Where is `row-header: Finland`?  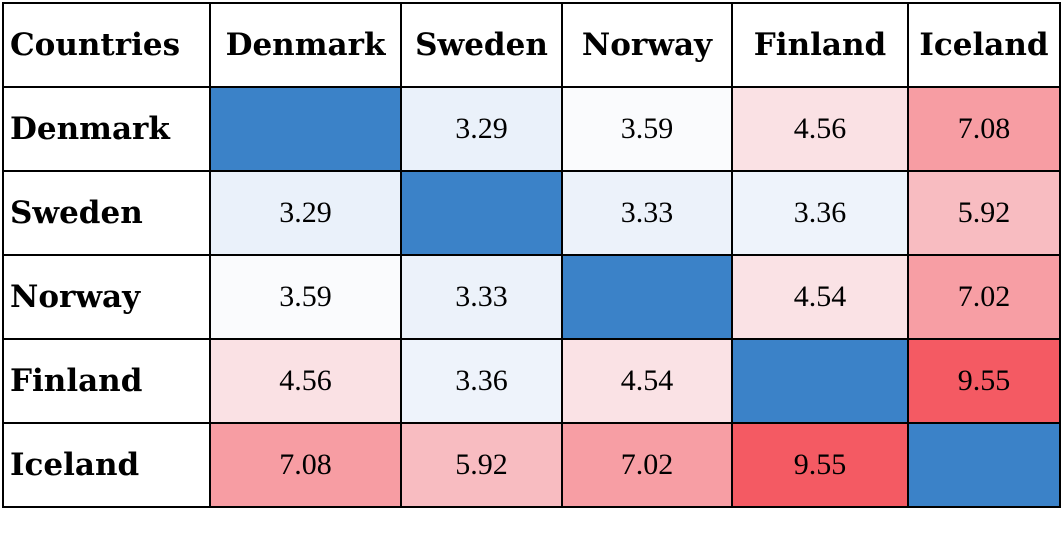
row-header: Finland is located at coordinates (106, 381).